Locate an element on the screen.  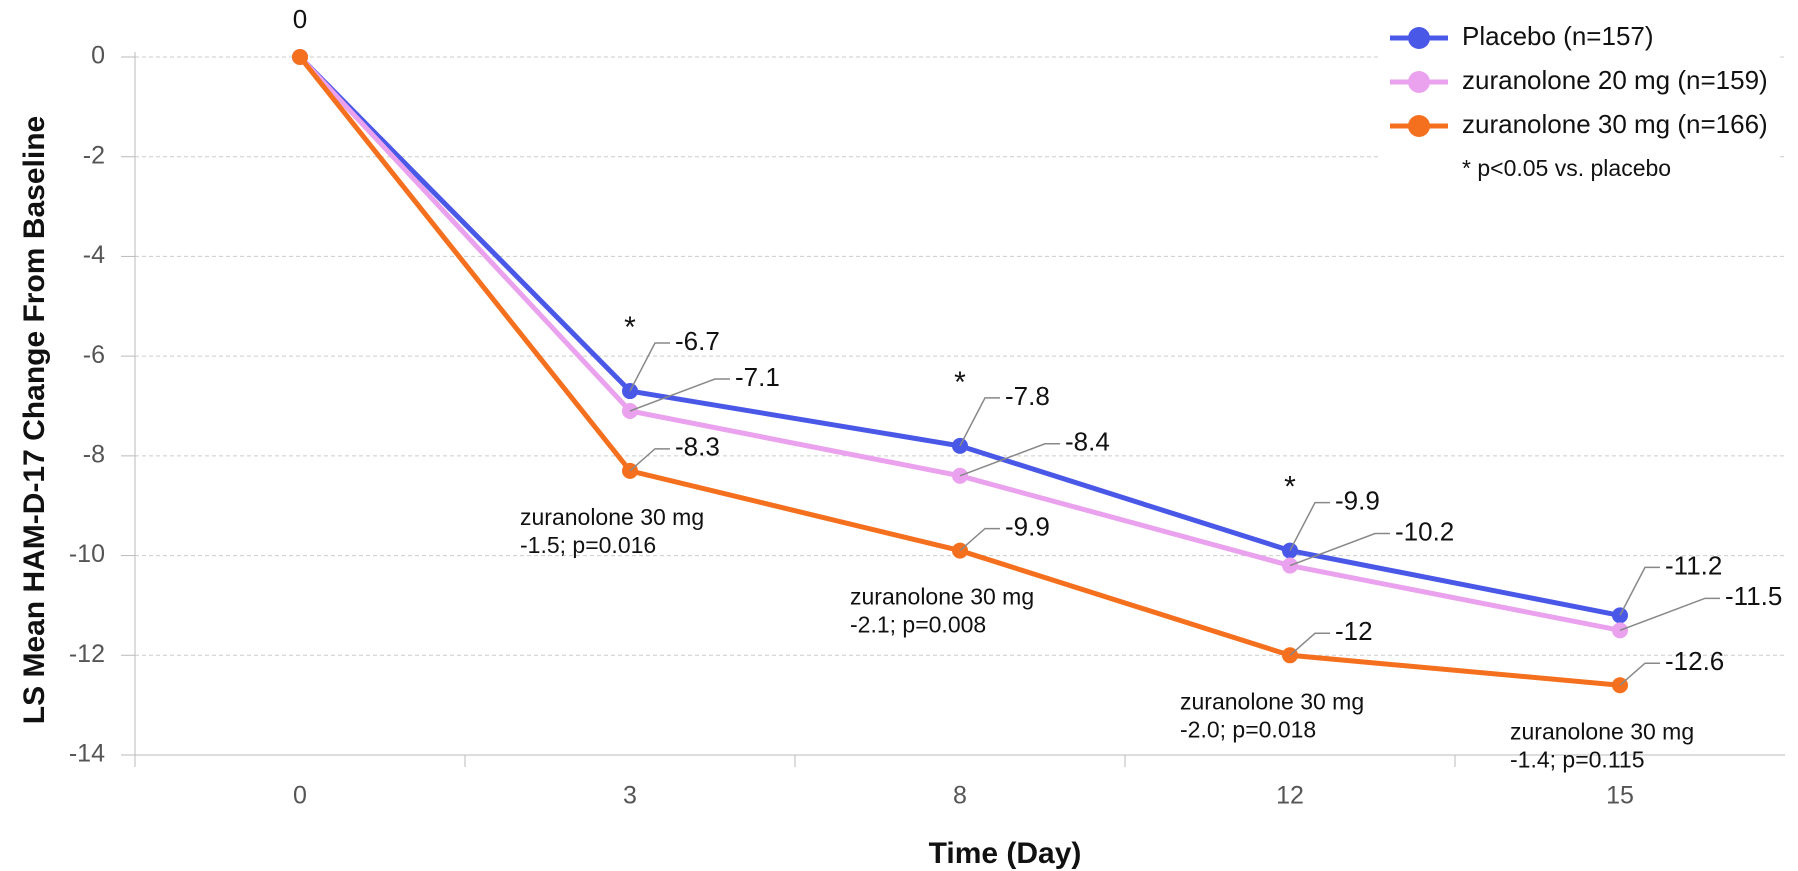
data-label: -6.7 is located at coordinates (697, 341).